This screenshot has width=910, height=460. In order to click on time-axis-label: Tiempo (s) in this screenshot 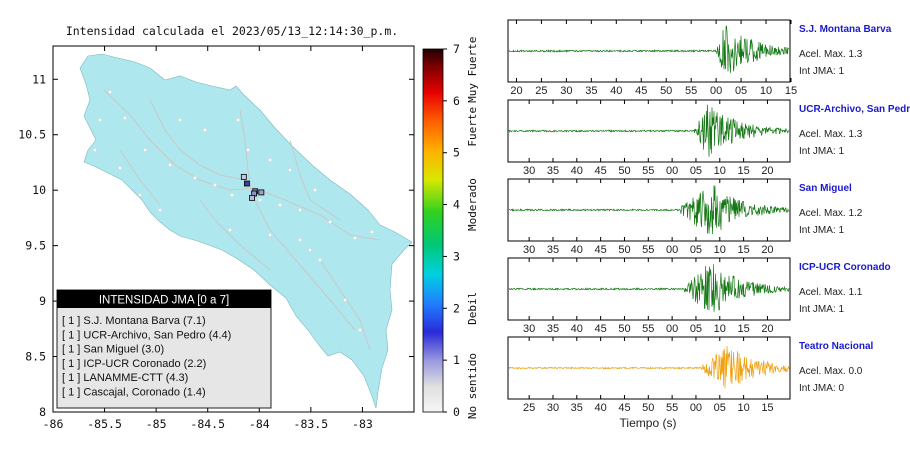, I will do `click(648, 423)`.